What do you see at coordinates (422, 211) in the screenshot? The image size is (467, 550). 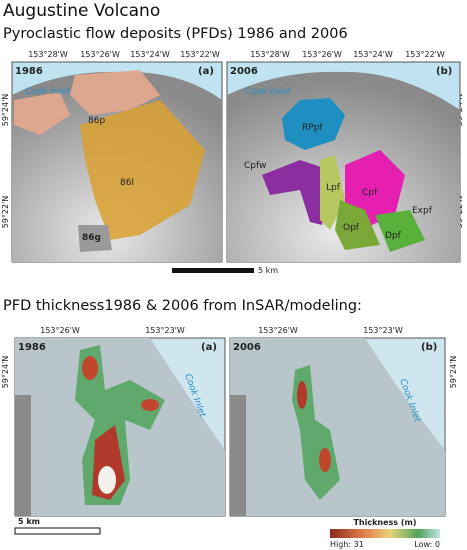 I see `unit-label: Expf` at bounding box center [422, 211].